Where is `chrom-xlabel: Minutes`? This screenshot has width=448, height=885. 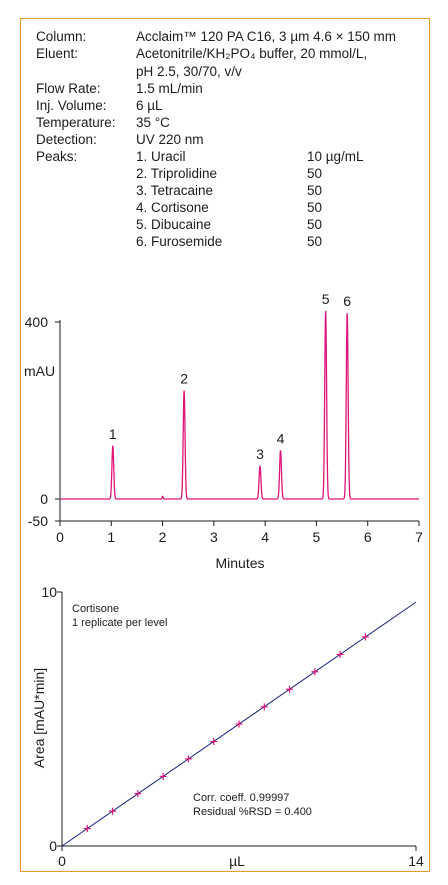
chrom-xlabel: Minutes is located at coordinates (239, 563).